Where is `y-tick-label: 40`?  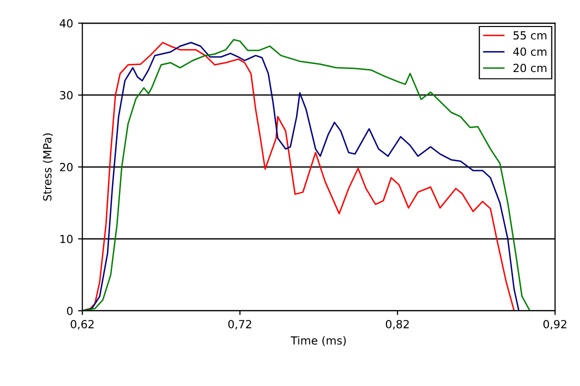 y-tick-label: 40 is located at coordinates (66, 23).